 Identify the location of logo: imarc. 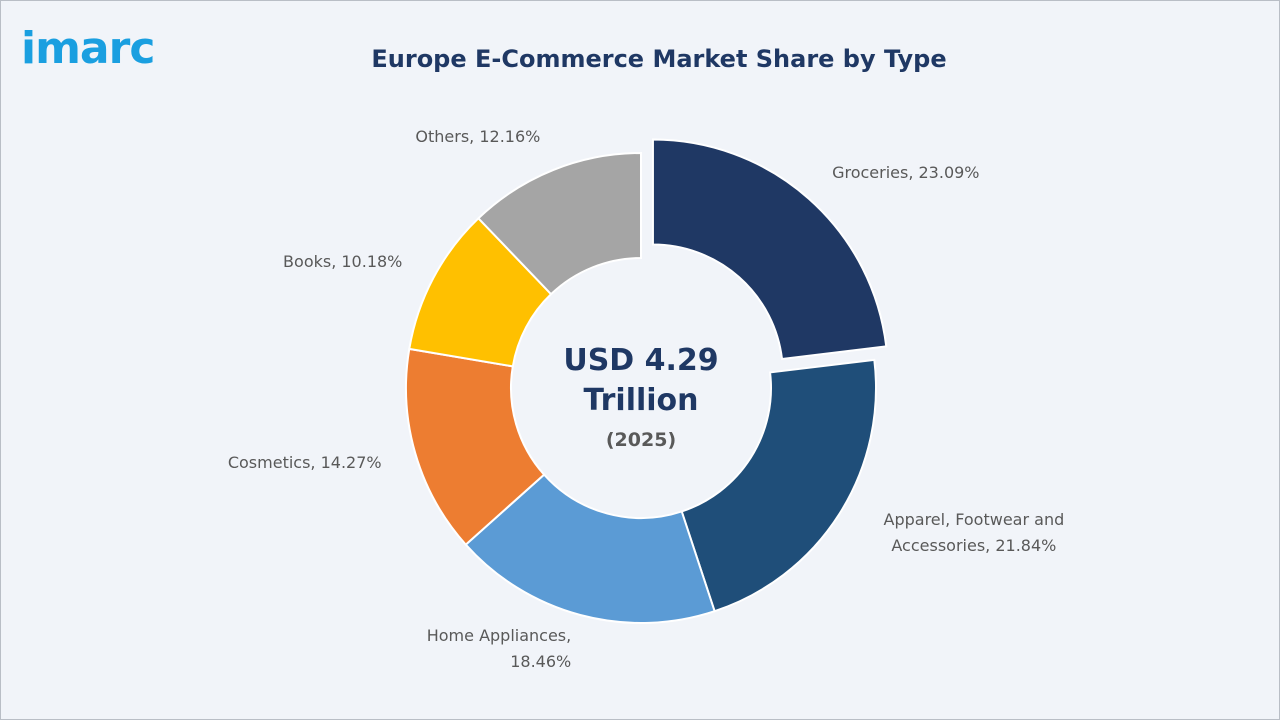
(88, 48).